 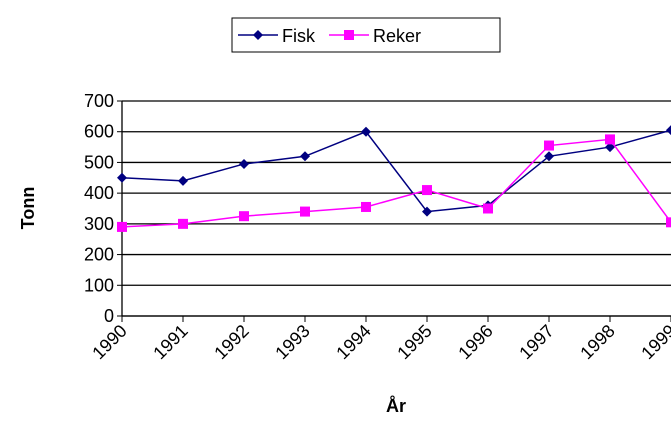 What do you see at coordinates (299, 36) in the screenshot?
I see `legend-label: Fisk` at bounding box center [299, 36].